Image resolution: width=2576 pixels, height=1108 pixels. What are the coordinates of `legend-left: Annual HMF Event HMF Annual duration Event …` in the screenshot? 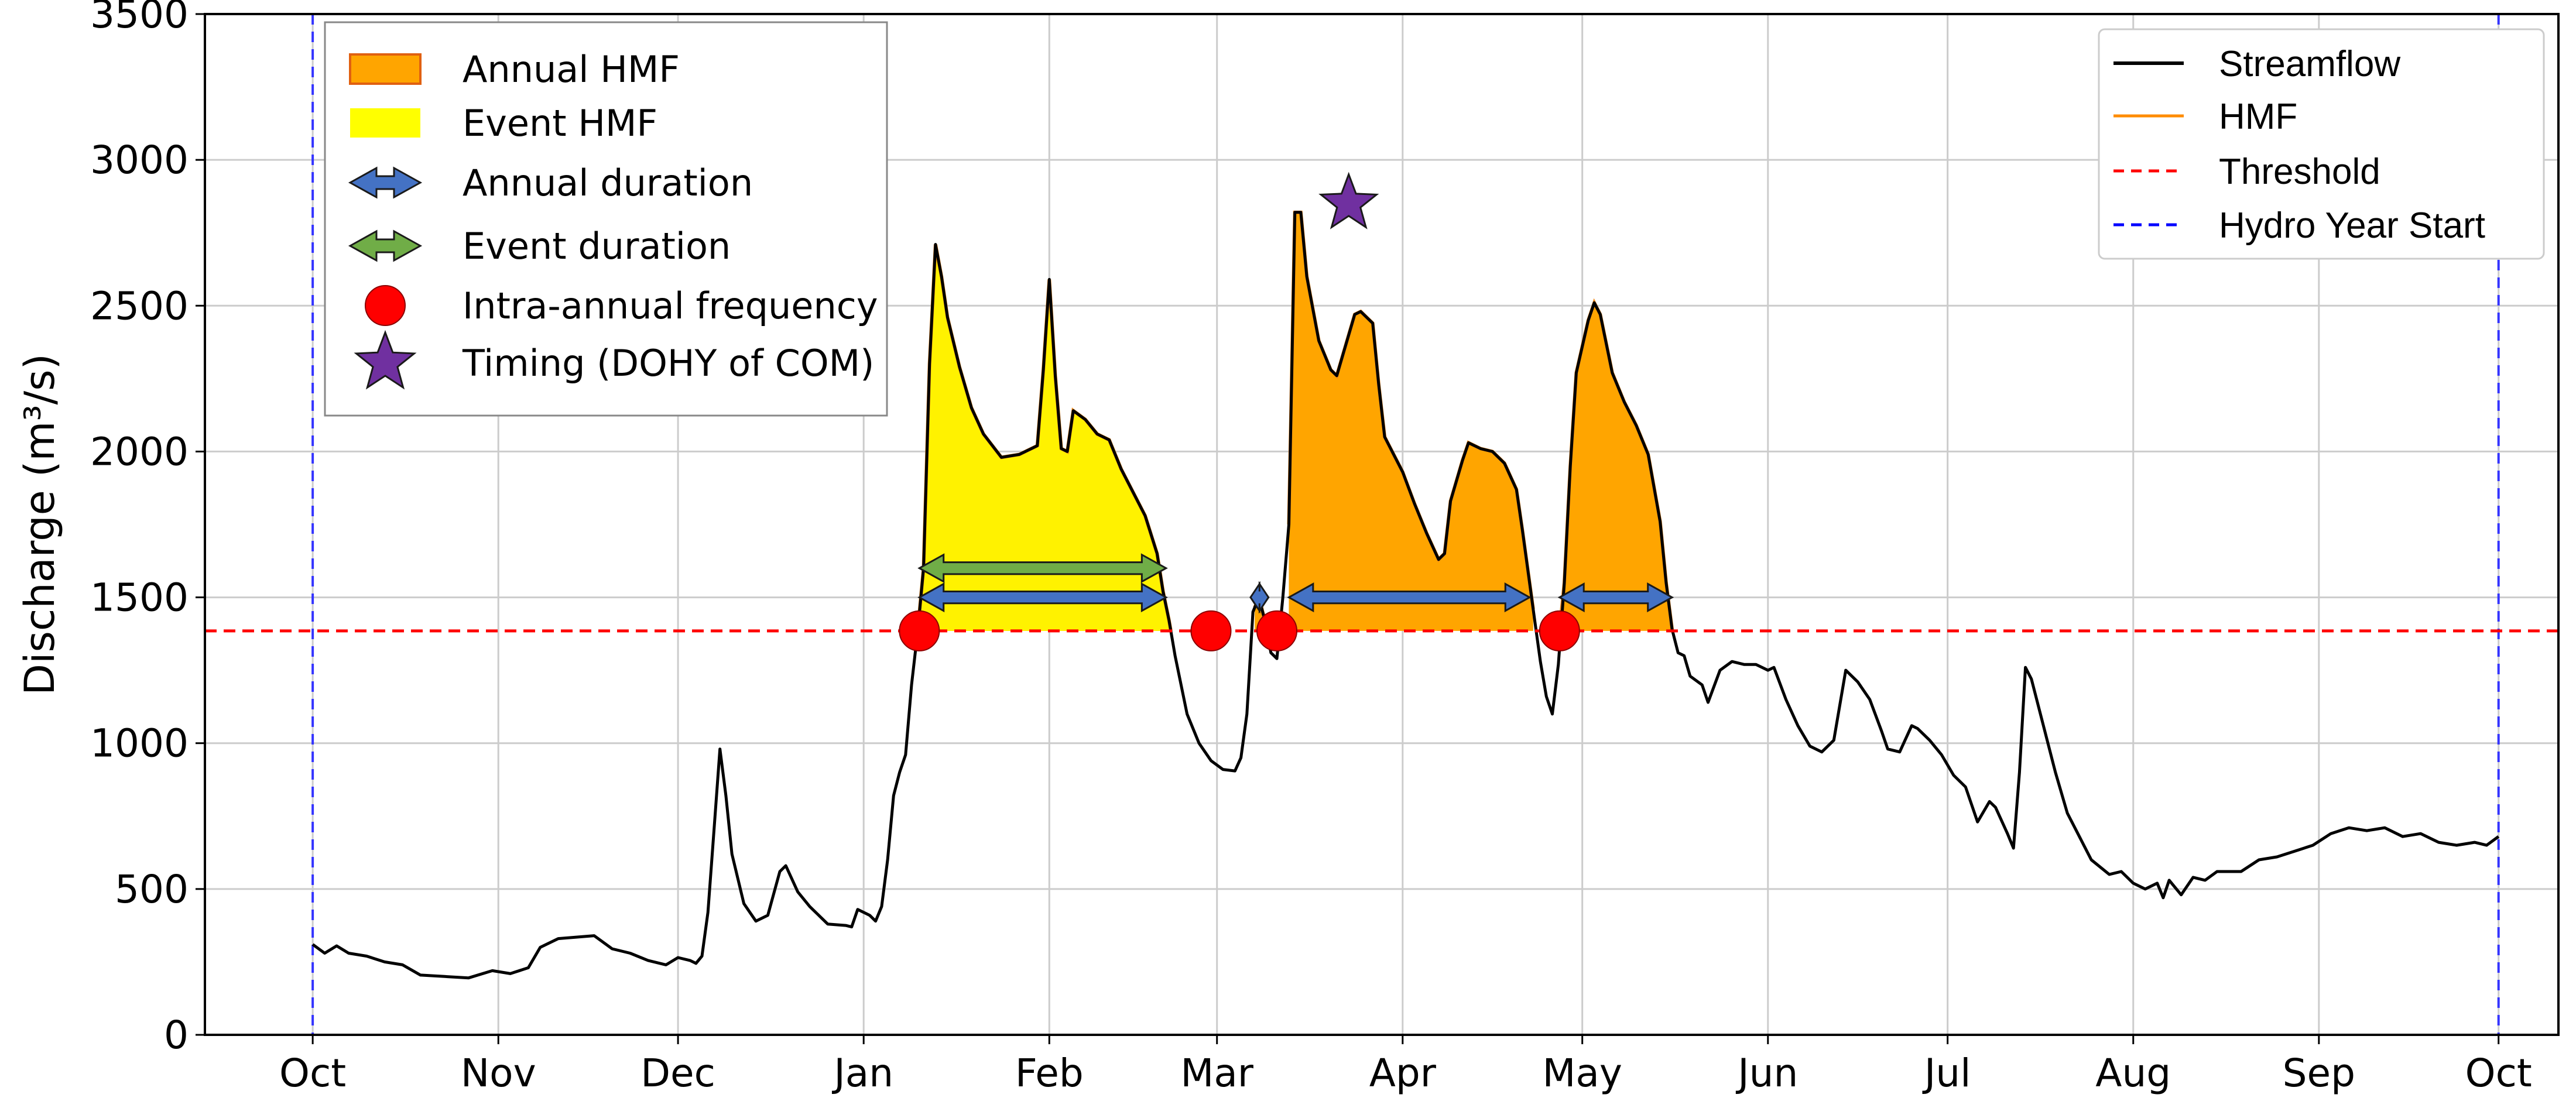 It's located at (606, 219).